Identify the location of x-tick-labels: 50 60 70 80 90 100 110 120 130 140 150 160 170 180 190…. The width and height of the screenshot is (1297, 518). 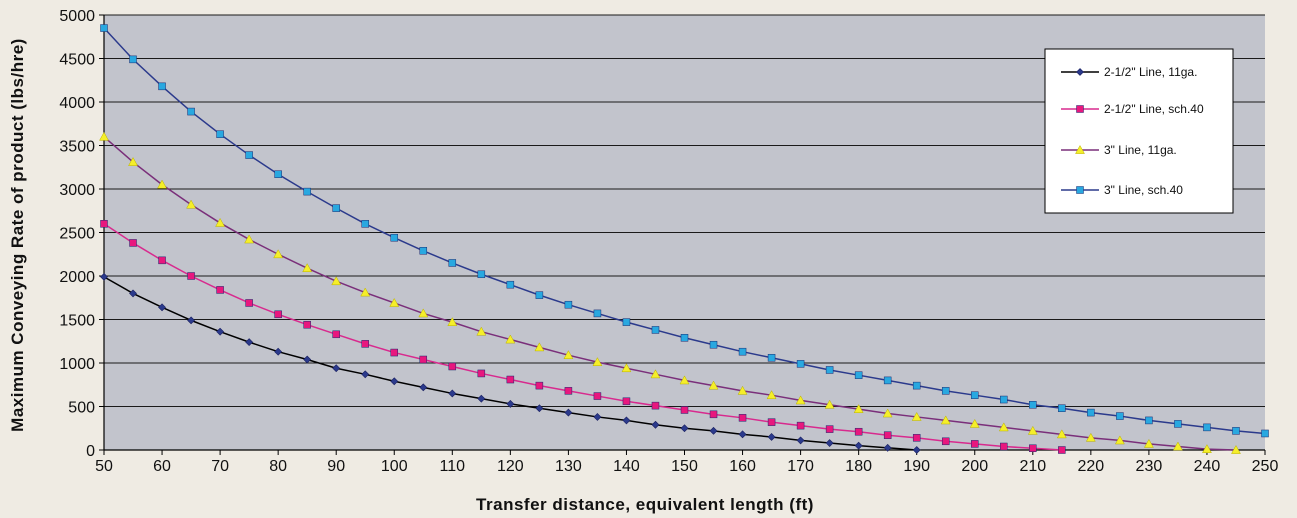
(686, 466).